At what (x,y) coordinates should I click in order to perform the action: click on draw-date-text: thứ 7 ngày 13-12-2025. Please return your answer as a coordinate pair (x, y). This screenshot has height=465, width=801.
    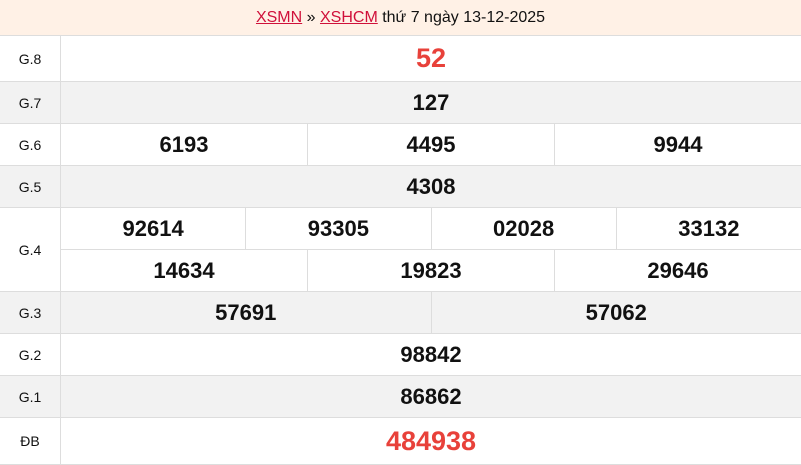
    Looking at the image, I should click on (461, 17).